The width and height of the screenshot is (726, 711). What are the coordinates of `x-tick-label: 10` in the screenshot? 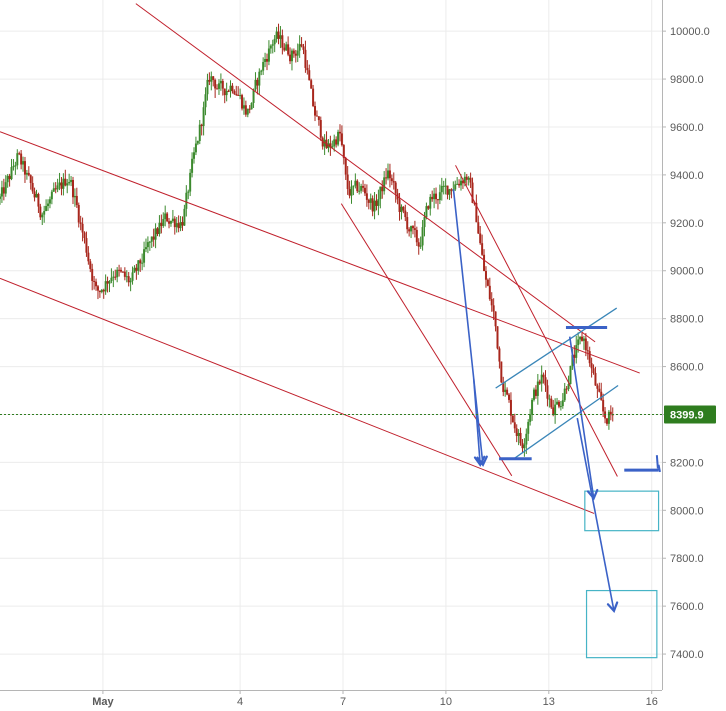 It's located at (446, 702).